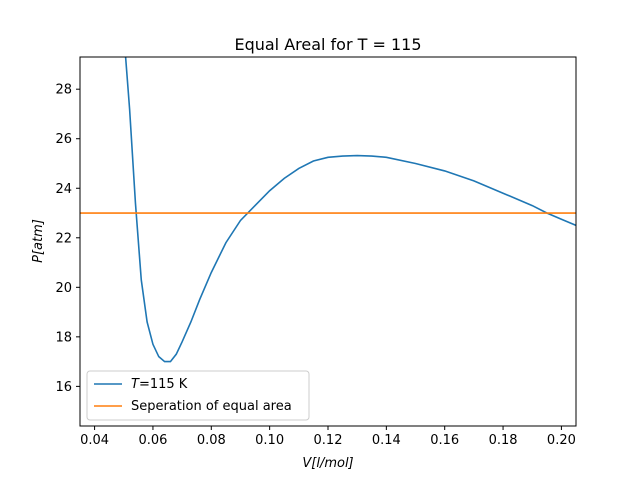 The height and width of the screenshot is (482, 640). I want to click on x-tick-label: 0.20, so click(561, 440).